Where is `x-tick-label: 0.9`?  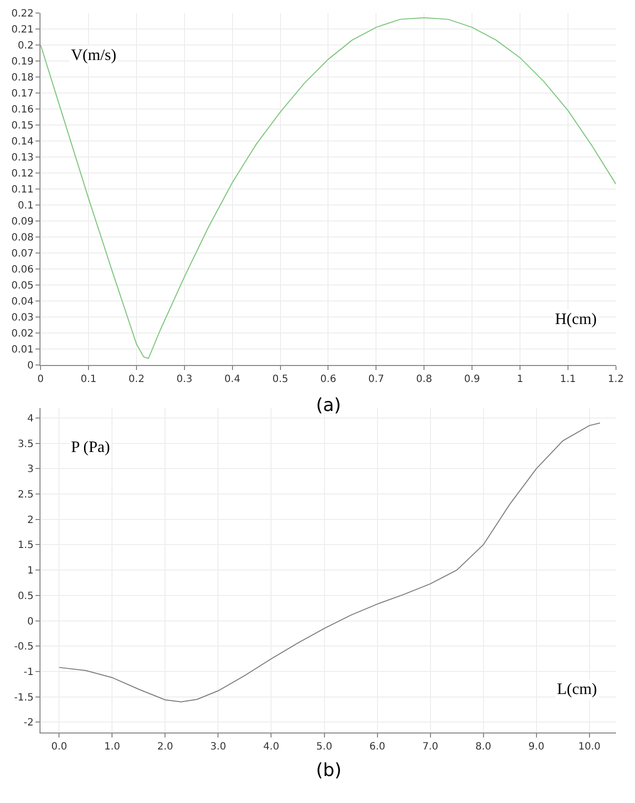
x-tick-label: 0.9 is located at coordinates (472, 379).